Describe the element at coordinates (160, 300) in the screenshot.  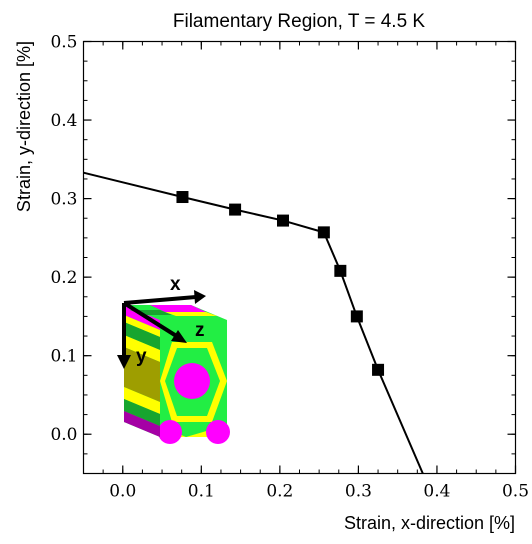
I see `inset-x-axis-arrow` at that location.